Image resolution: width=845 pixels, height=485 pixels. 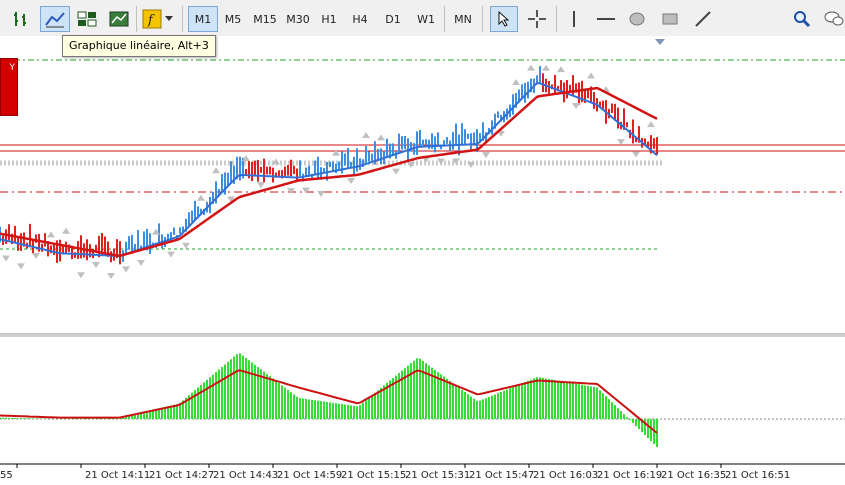 What do you see at coordinates (637, 19) in the screenshot?
I see `ellipse-icon` at bounding box center [637, 19].